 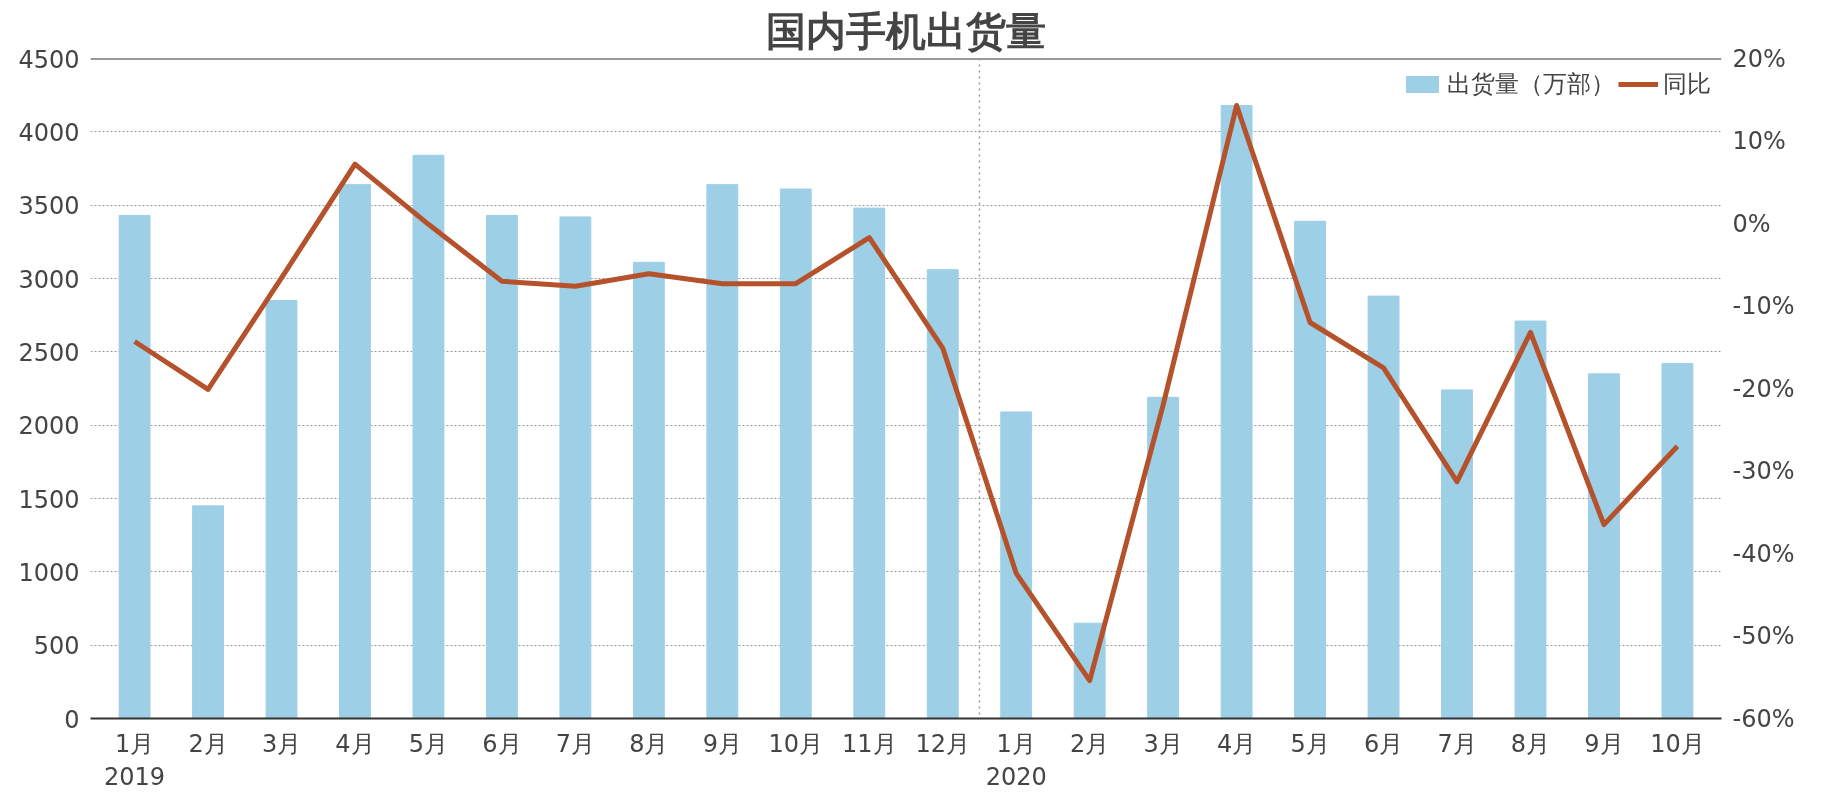 What do you see at coordinates (1751, 223) in the screenshot?
I see `y2-tick-label: 0%` at bounding box center [1751, 223].